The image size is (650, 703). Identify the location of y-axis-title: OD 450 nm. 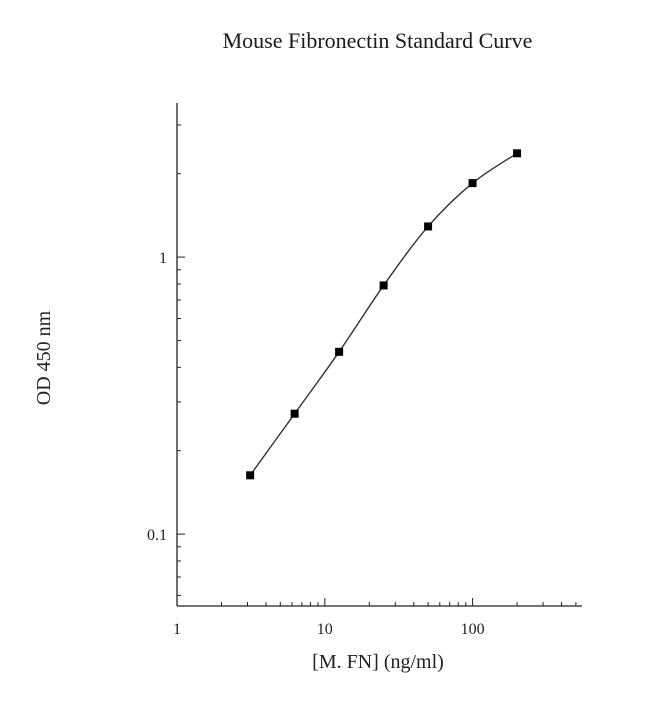
(44, 357).